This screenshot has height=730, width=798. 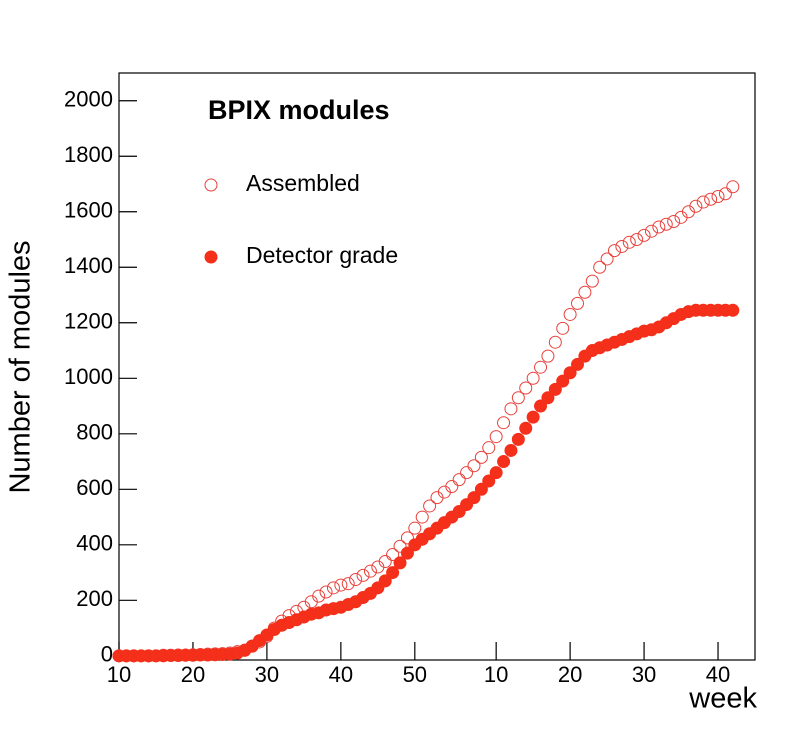 I want to click on y-tick-label: 0, so click(x=107, y=654).